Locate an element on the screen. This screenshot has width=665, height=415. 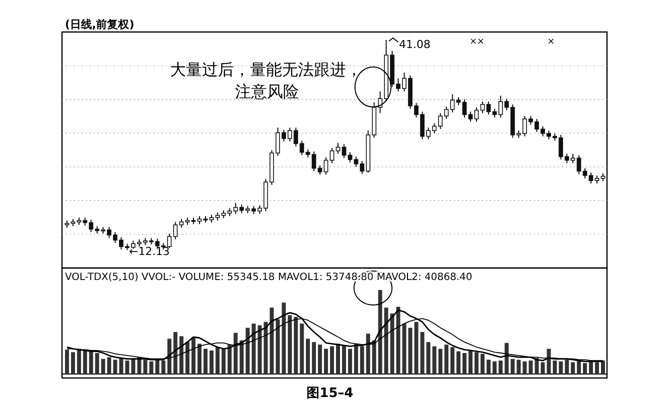
annotation: 41.08 is located at coordinates (414, 44).